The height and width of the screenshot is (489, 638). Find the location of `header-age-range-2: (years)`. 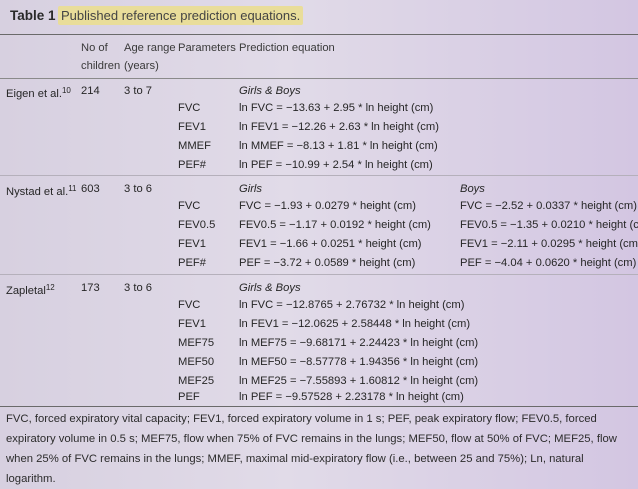

header-age-range-2: (years) is located at coordinates (141, 66).